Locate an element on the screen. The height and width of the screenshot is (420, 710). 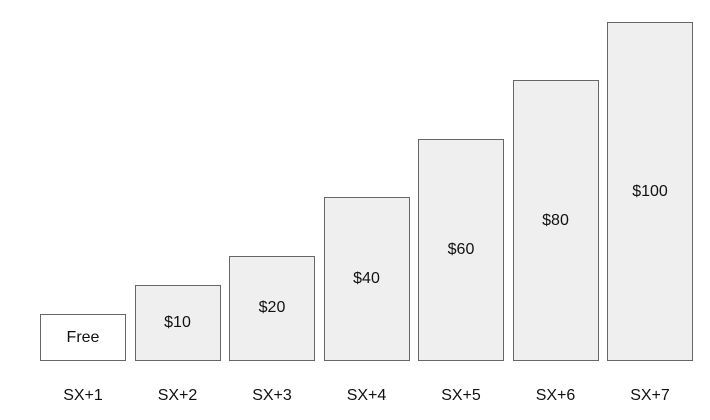
x-tick-label: SX+1 is located at coordinates (83, 395).